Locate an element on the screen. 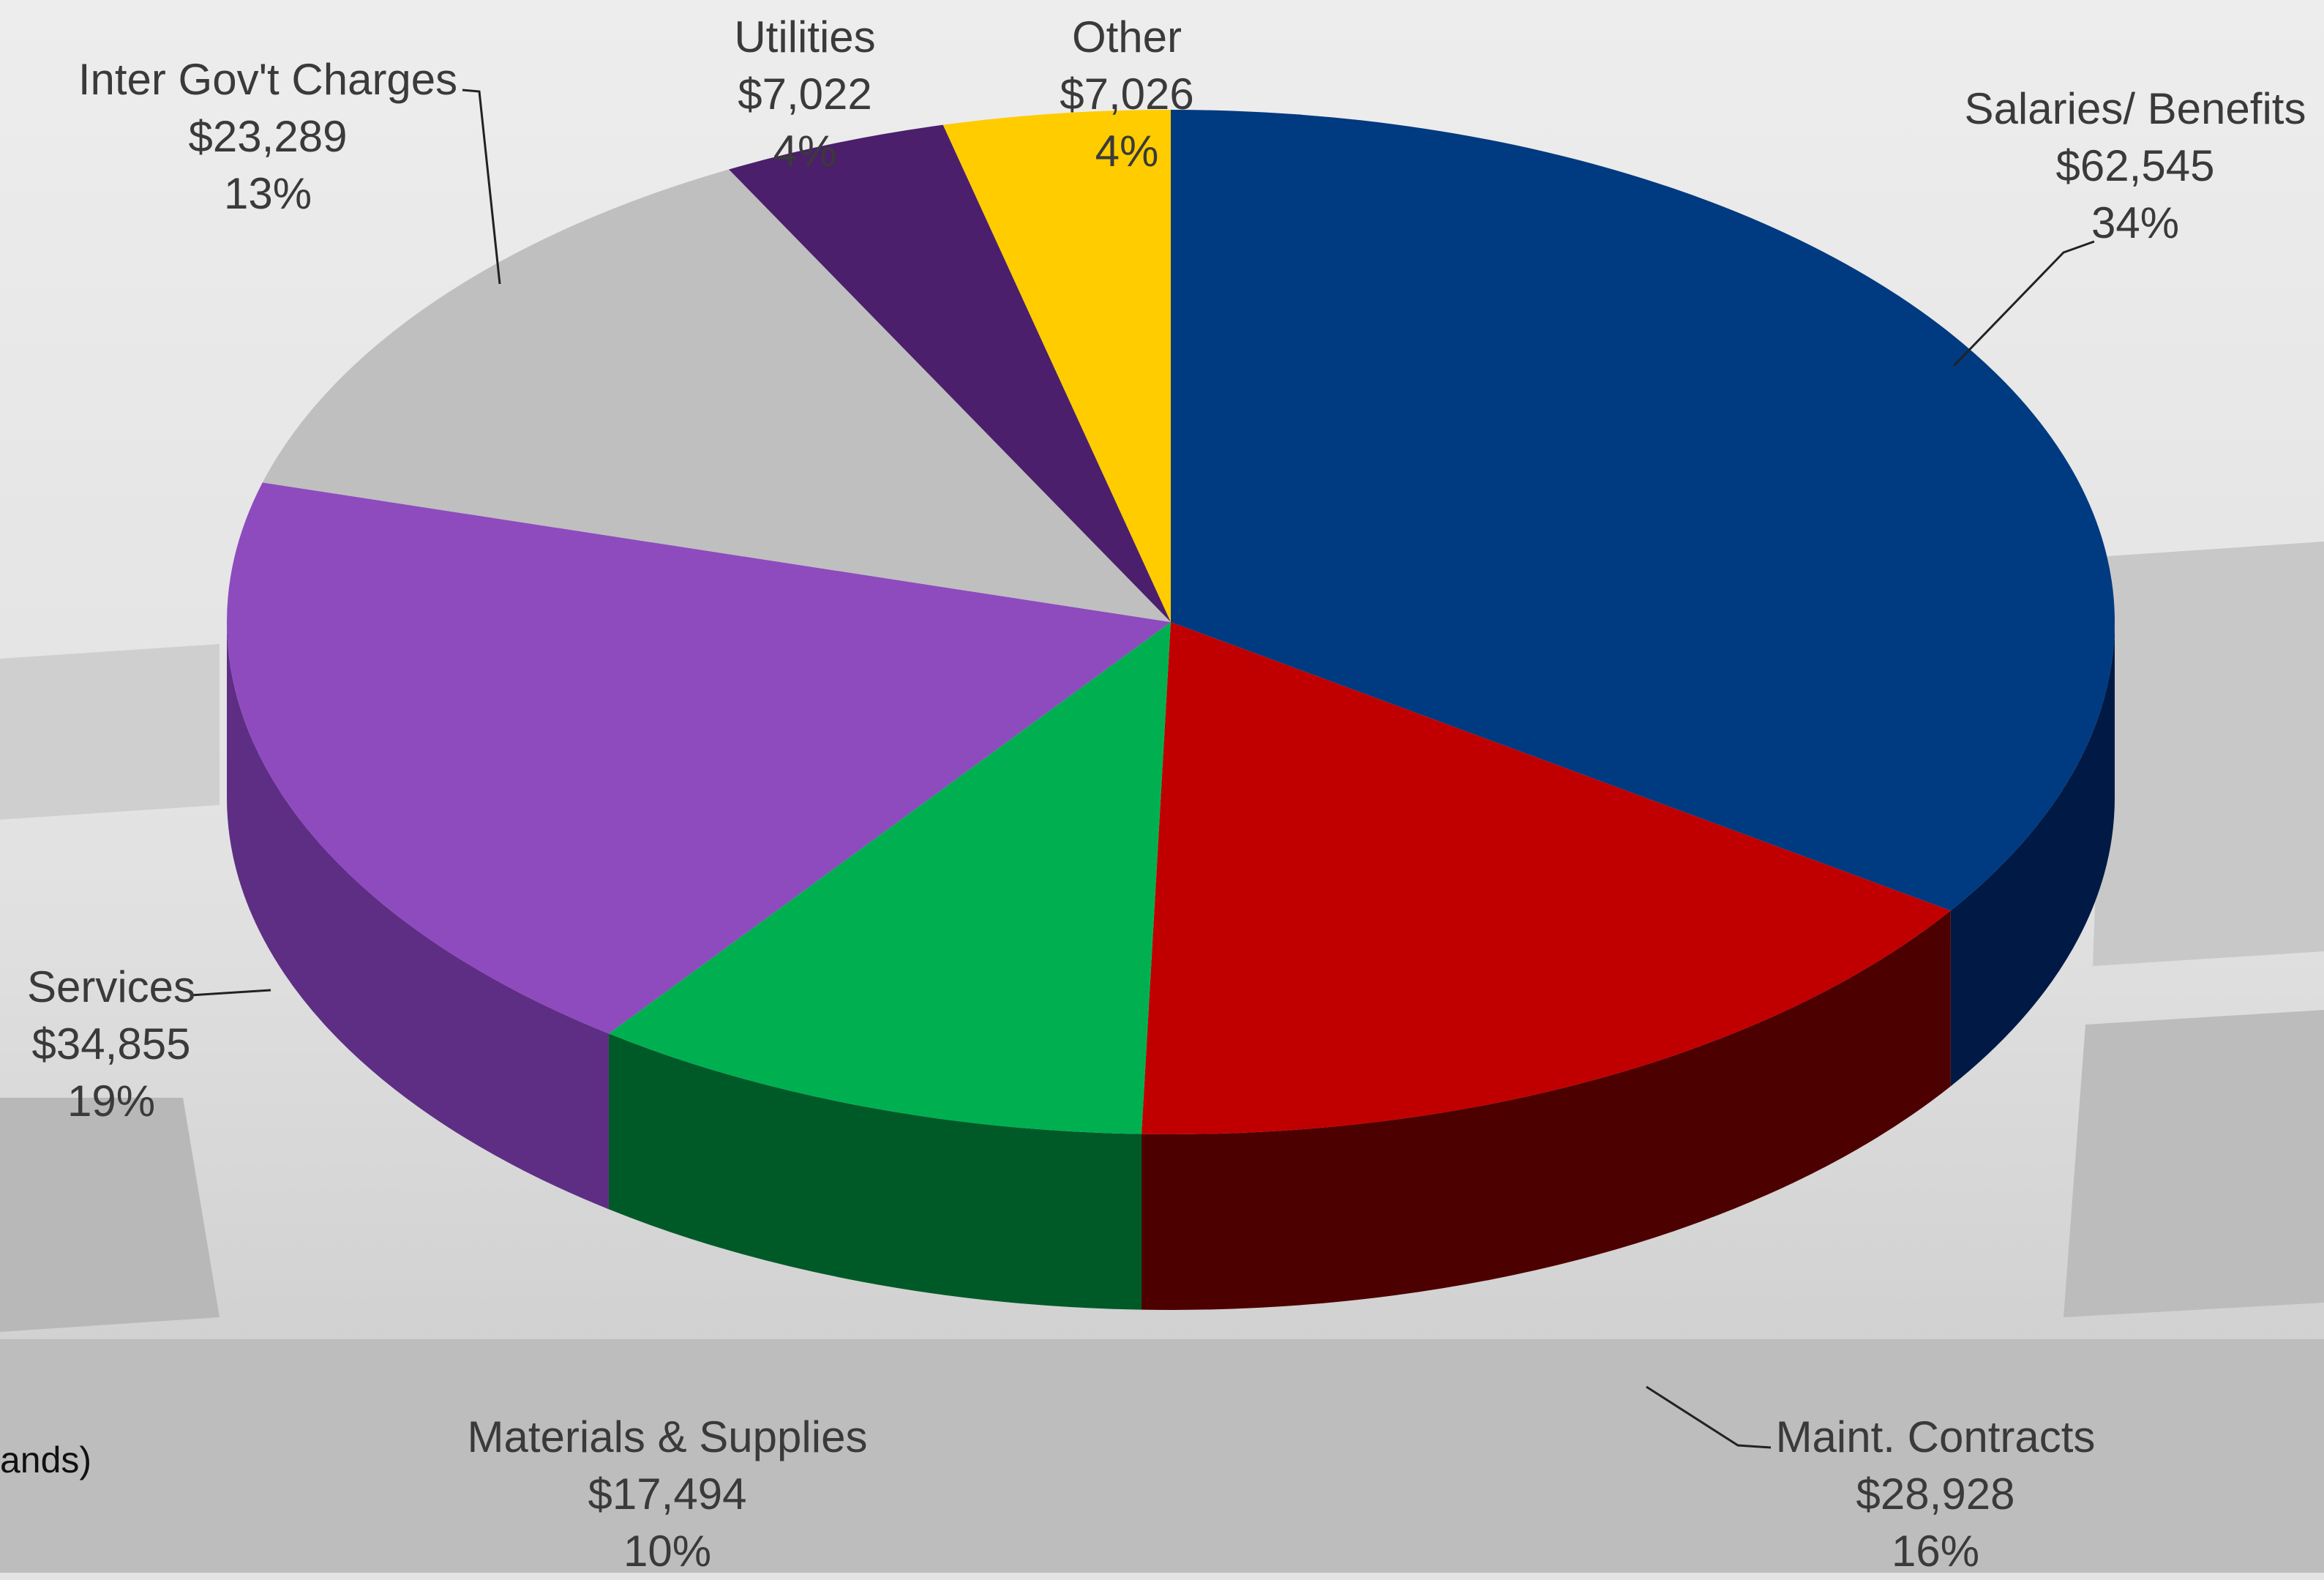 The height and width of the screenshot is (1580, 2324). label-value: $28,928 is located at coordinates (1936, 1494).